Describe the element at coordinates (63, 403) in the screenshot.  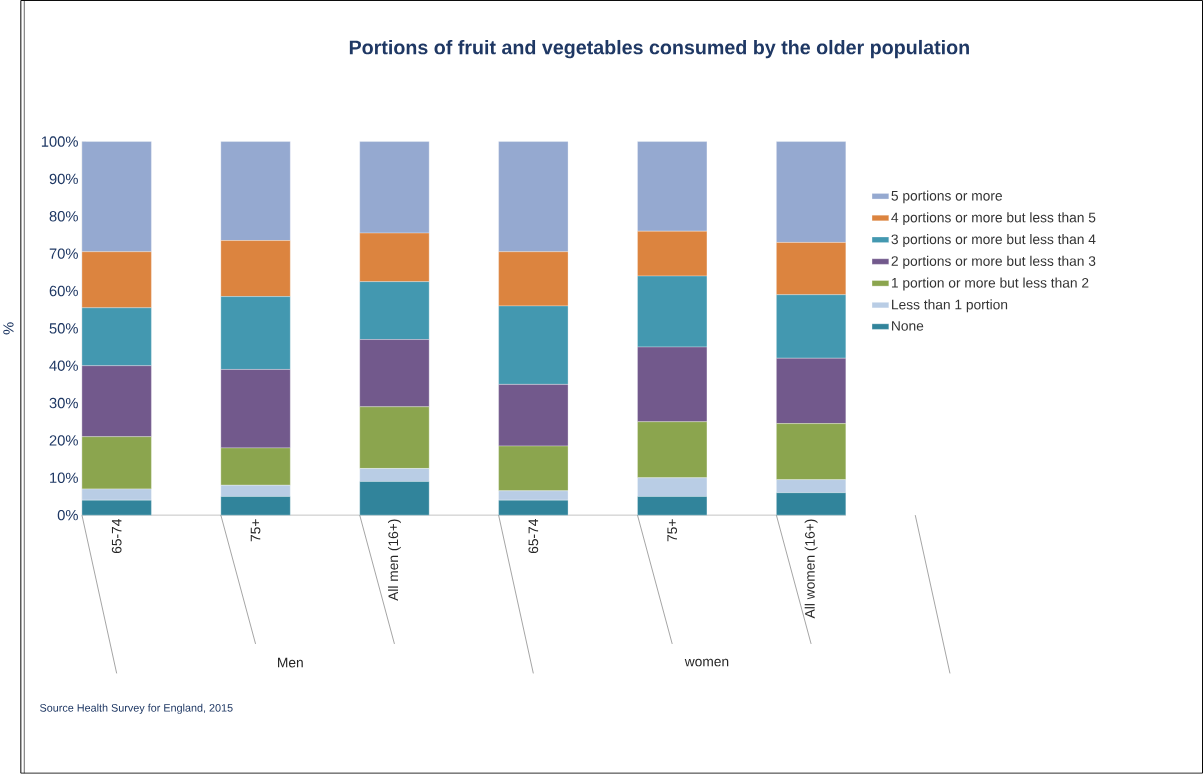
I see `y-tick-label: 30%` at that location.